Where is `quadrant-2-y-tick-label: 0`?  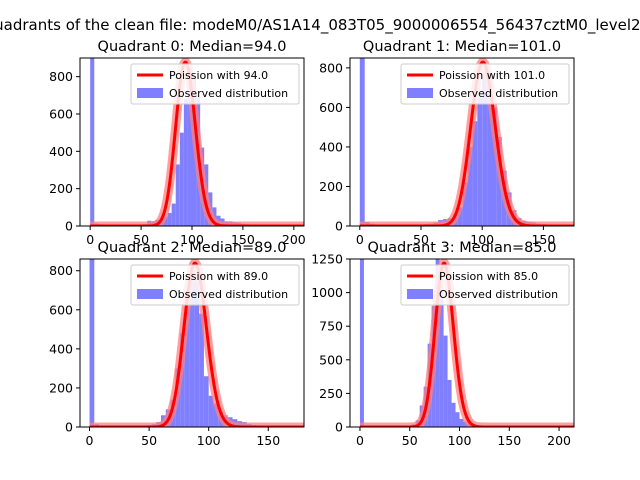
quadrant-2-y-tick-label: 0 is located at coordinates (69, 427).